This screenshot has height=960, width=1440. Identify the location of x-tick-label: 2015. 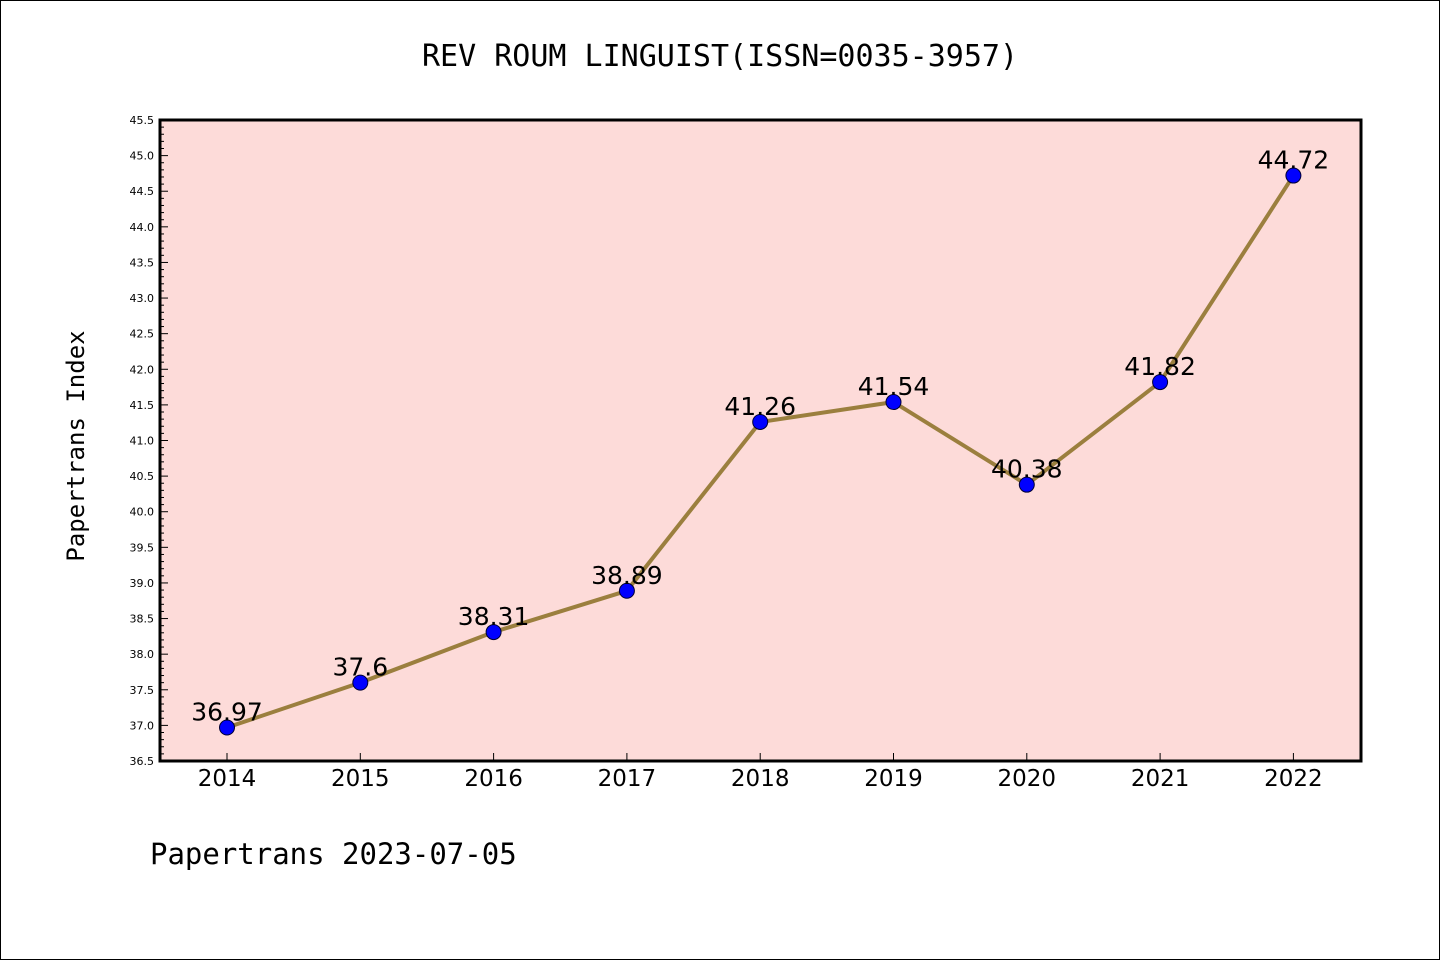
(360, 779).